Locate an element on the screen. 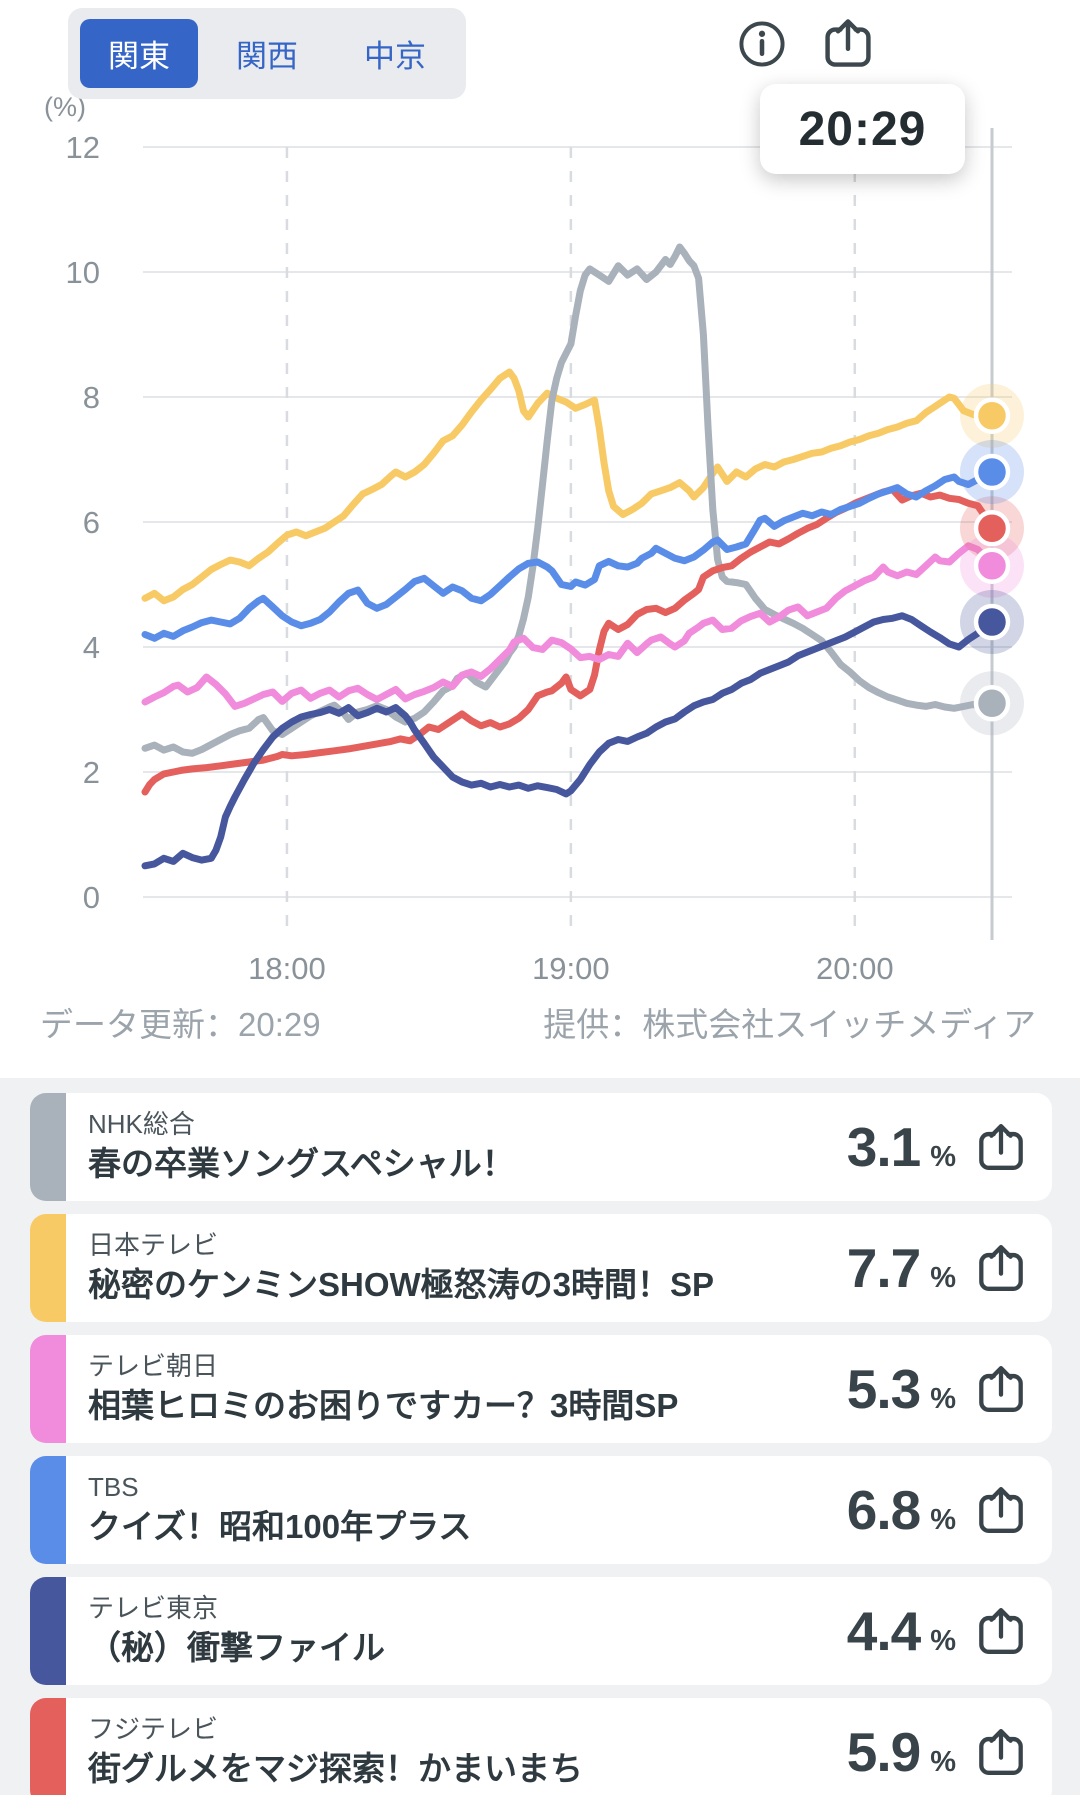 The width and height of the screenshot is (1080, 1795). program-title: クイズ！昭和100年プラス is located at coordinates (280, 1526).